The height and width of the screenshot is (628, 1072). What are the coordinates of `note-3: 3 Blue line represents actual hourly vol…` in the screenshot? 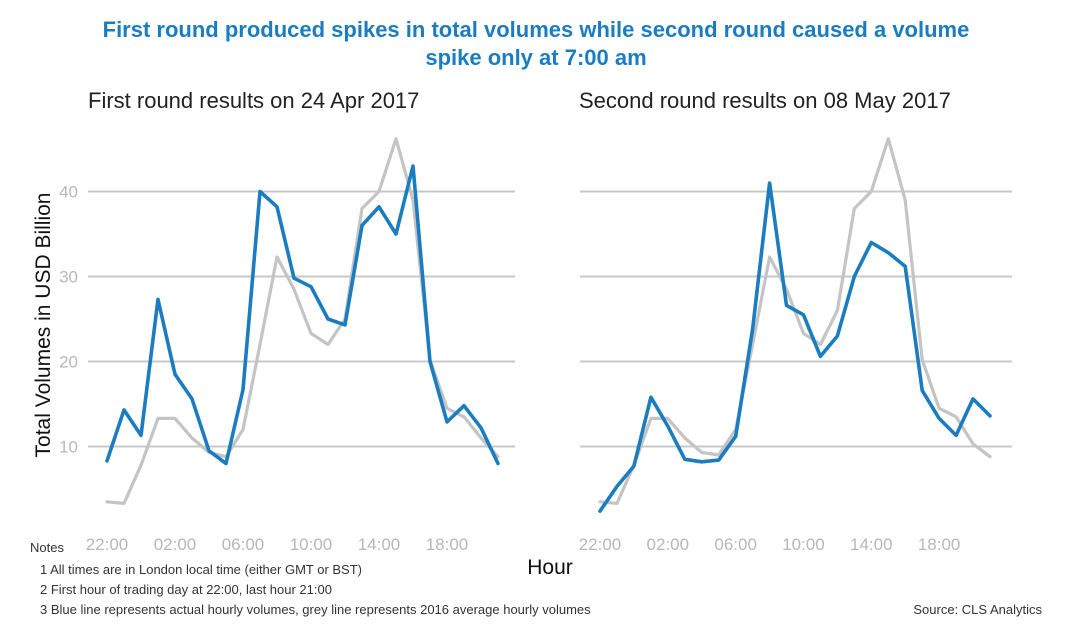 It's located at (315, 609).